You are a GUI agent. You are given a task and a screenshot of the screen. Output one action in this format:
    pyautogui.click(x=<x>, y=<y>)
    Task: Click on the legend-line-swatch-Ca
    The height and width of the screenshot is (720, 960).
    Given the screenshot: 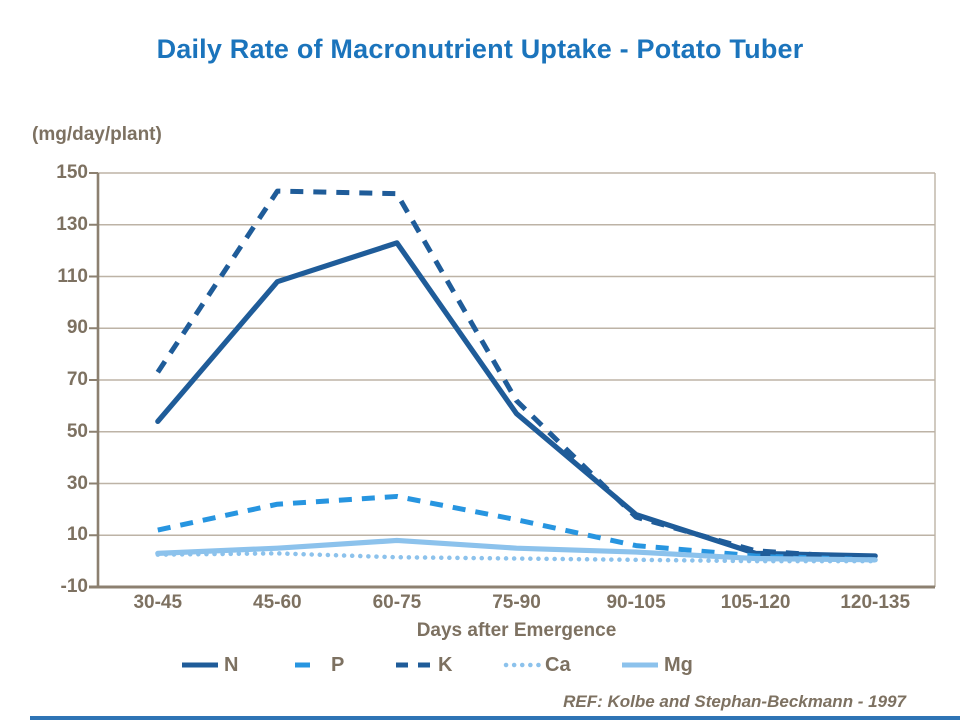 What is the action you would take?
    pyautogui.click(x=522, y=665)
    